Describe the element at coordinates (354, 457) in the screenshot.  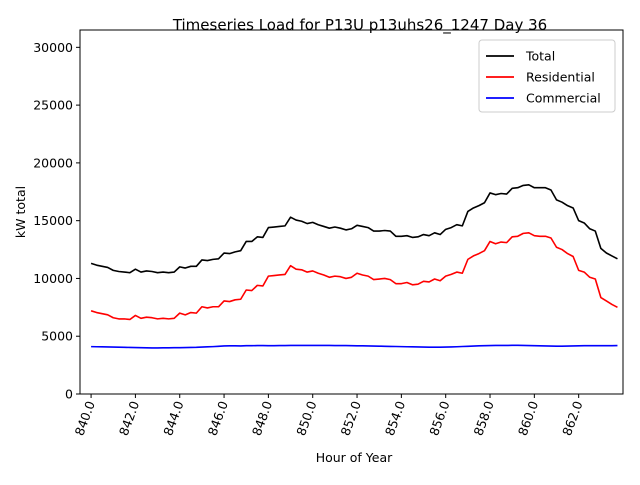
I see `x-axis-label: Hour of Year` at that location.